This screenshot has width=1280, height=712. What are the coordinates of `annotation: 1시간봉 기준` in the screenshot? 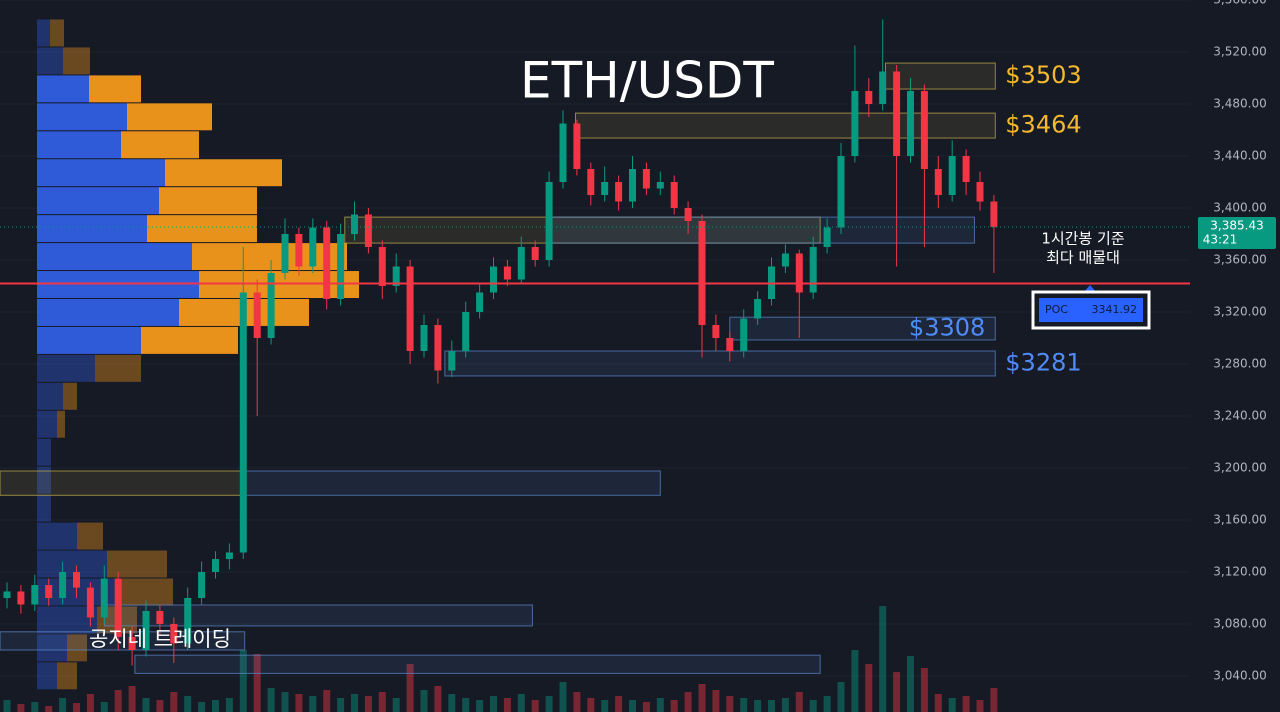 It's located at (1083, 239).